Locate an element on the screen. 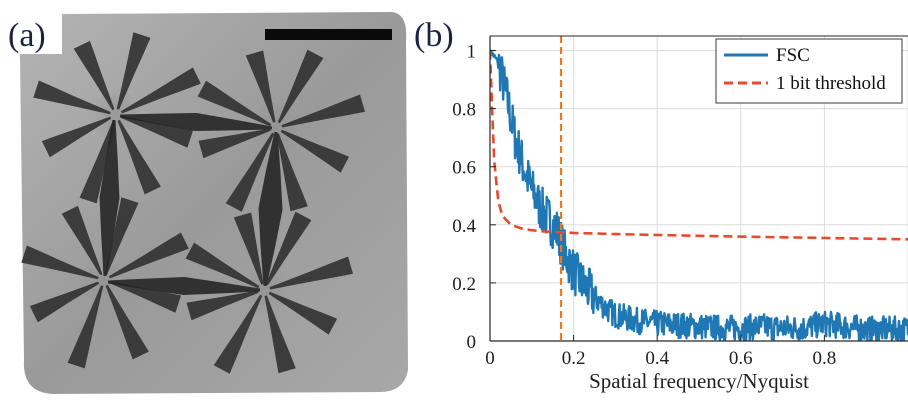 The image size is (908, 403). star-top-left is located at coordinates (117, 118).